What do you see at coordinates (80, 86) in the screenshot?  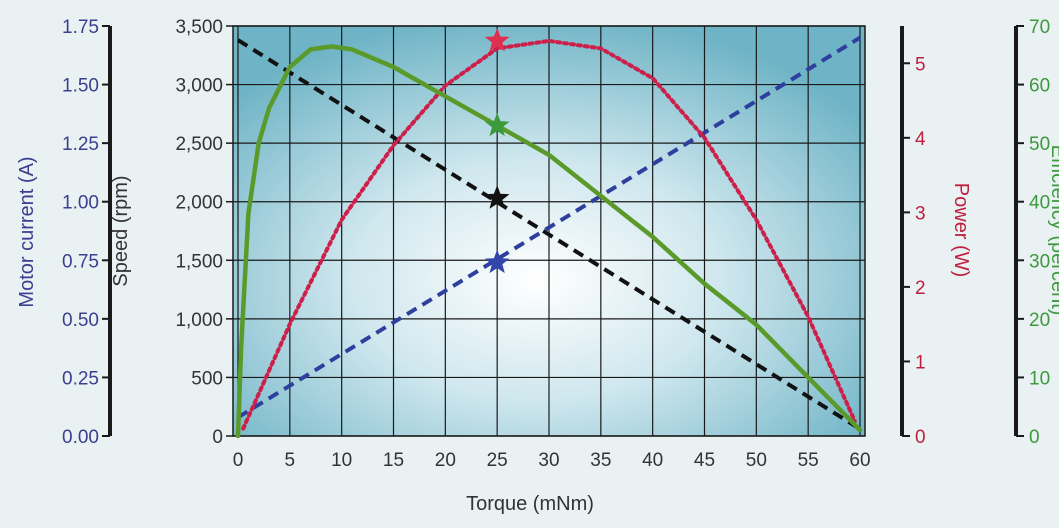 I see `current-tick-label: 1.50` at bounding box center [80, 86].